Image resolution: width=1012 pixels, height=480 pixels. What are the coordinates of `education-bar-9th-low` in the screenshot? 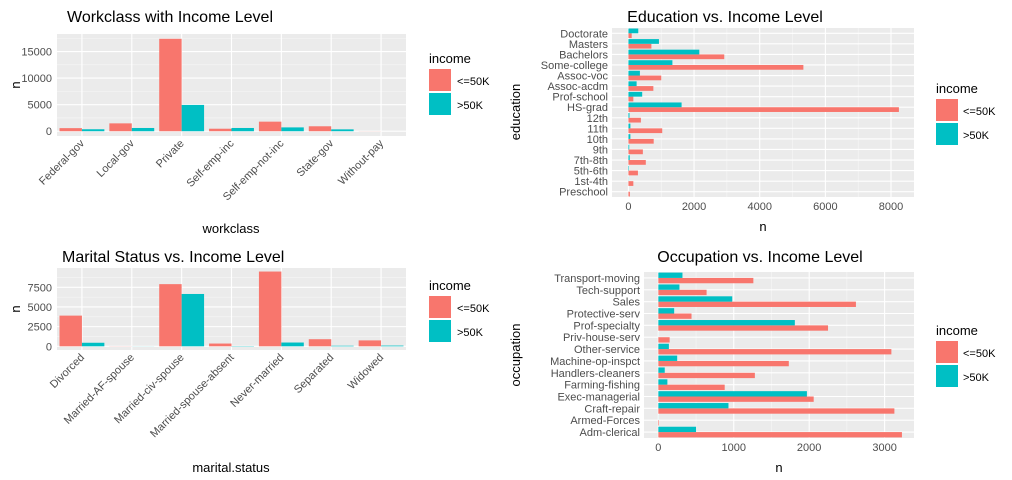 It's located at (635, 152).